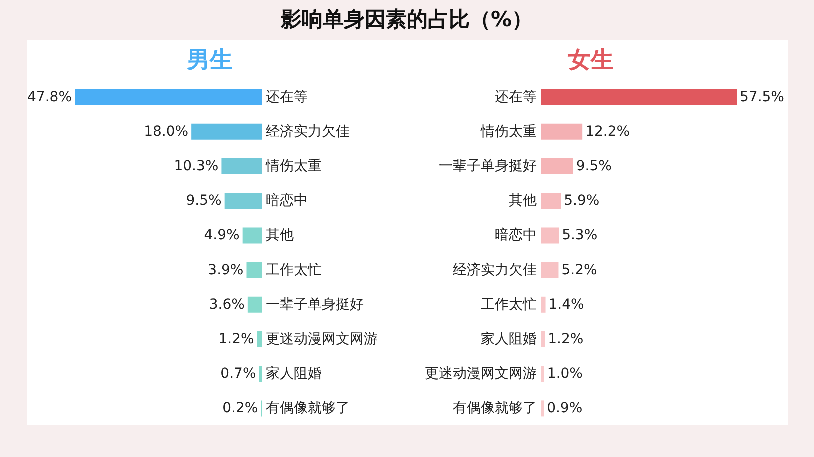 Image resolution: width=814 pixels, height=457 pixels. I want to click on text: 影响单身因素的占比（%）, so click(407, 20).